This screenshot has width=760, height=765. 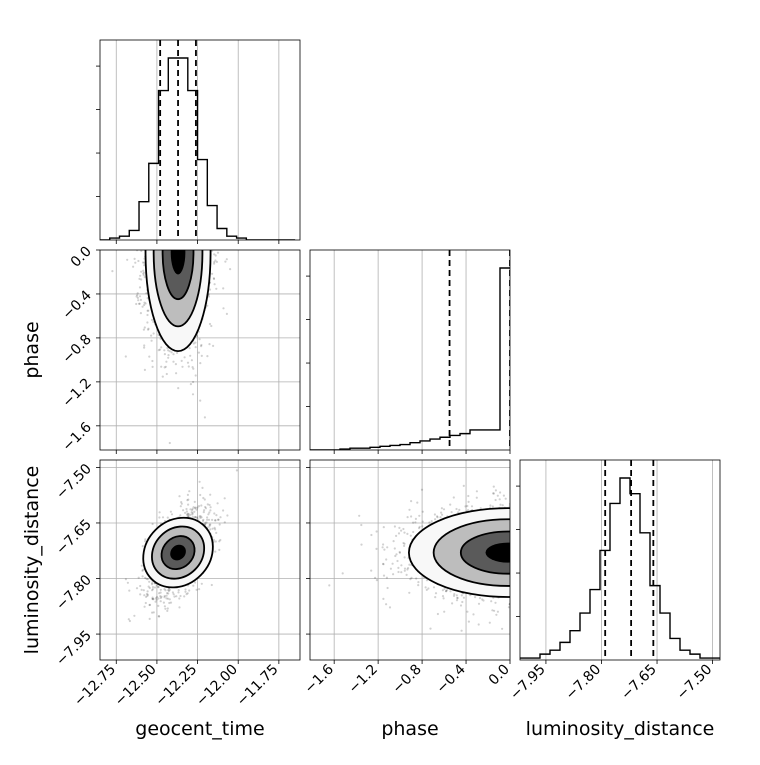 I want to click on x-tick-label: 0.0, so click(x=499, y=675).